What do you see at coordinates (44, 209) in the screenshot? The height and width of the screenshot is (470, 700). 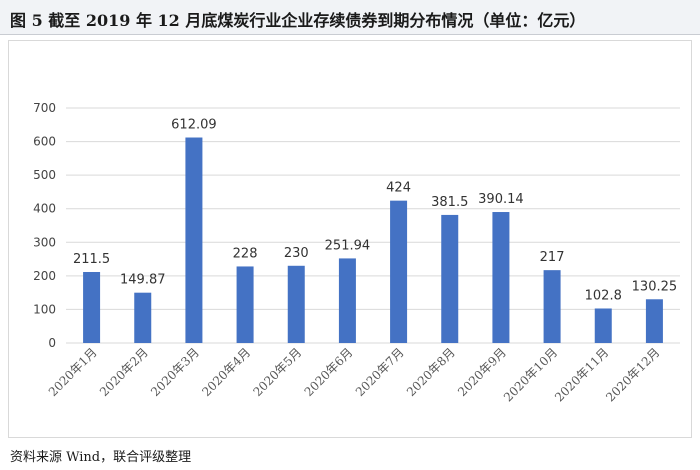 I see `y-tick-label: 400` at bounding box center [44, 209].